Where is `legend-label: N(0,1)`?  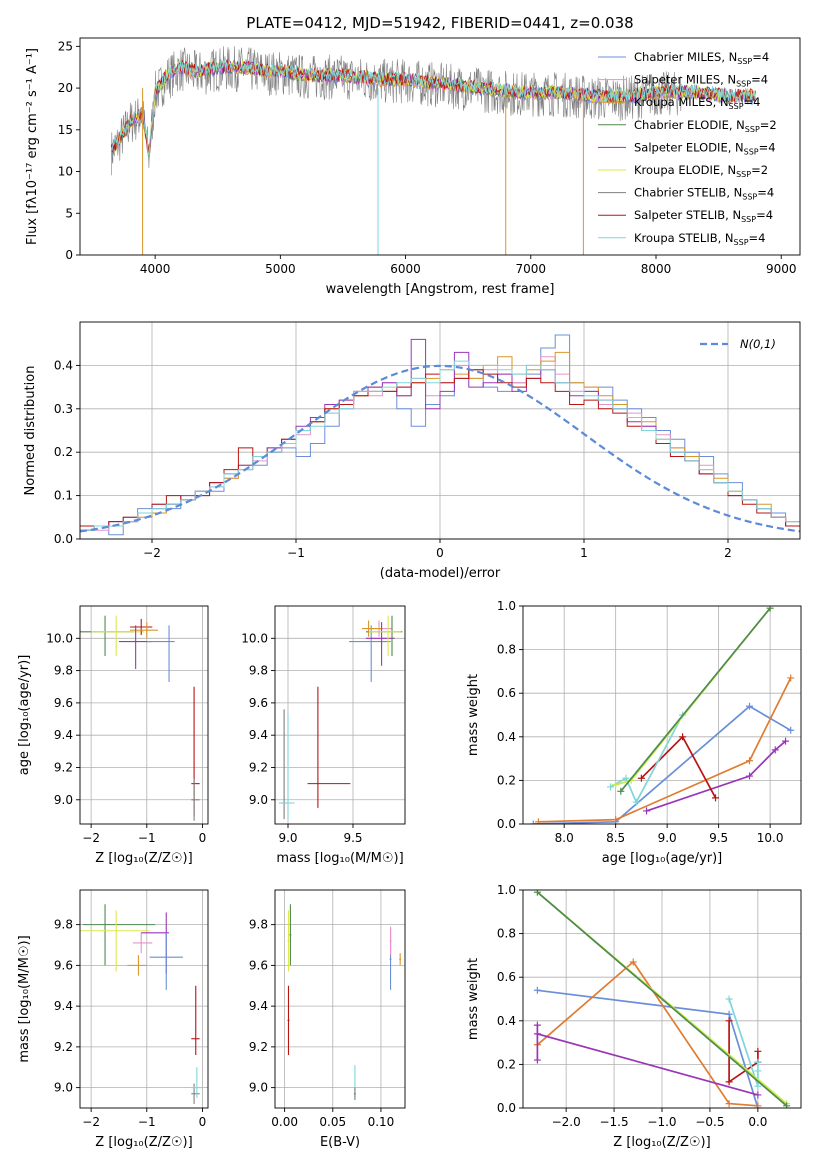
legend-label: N(0,1) is located at coordinates (758, 344).